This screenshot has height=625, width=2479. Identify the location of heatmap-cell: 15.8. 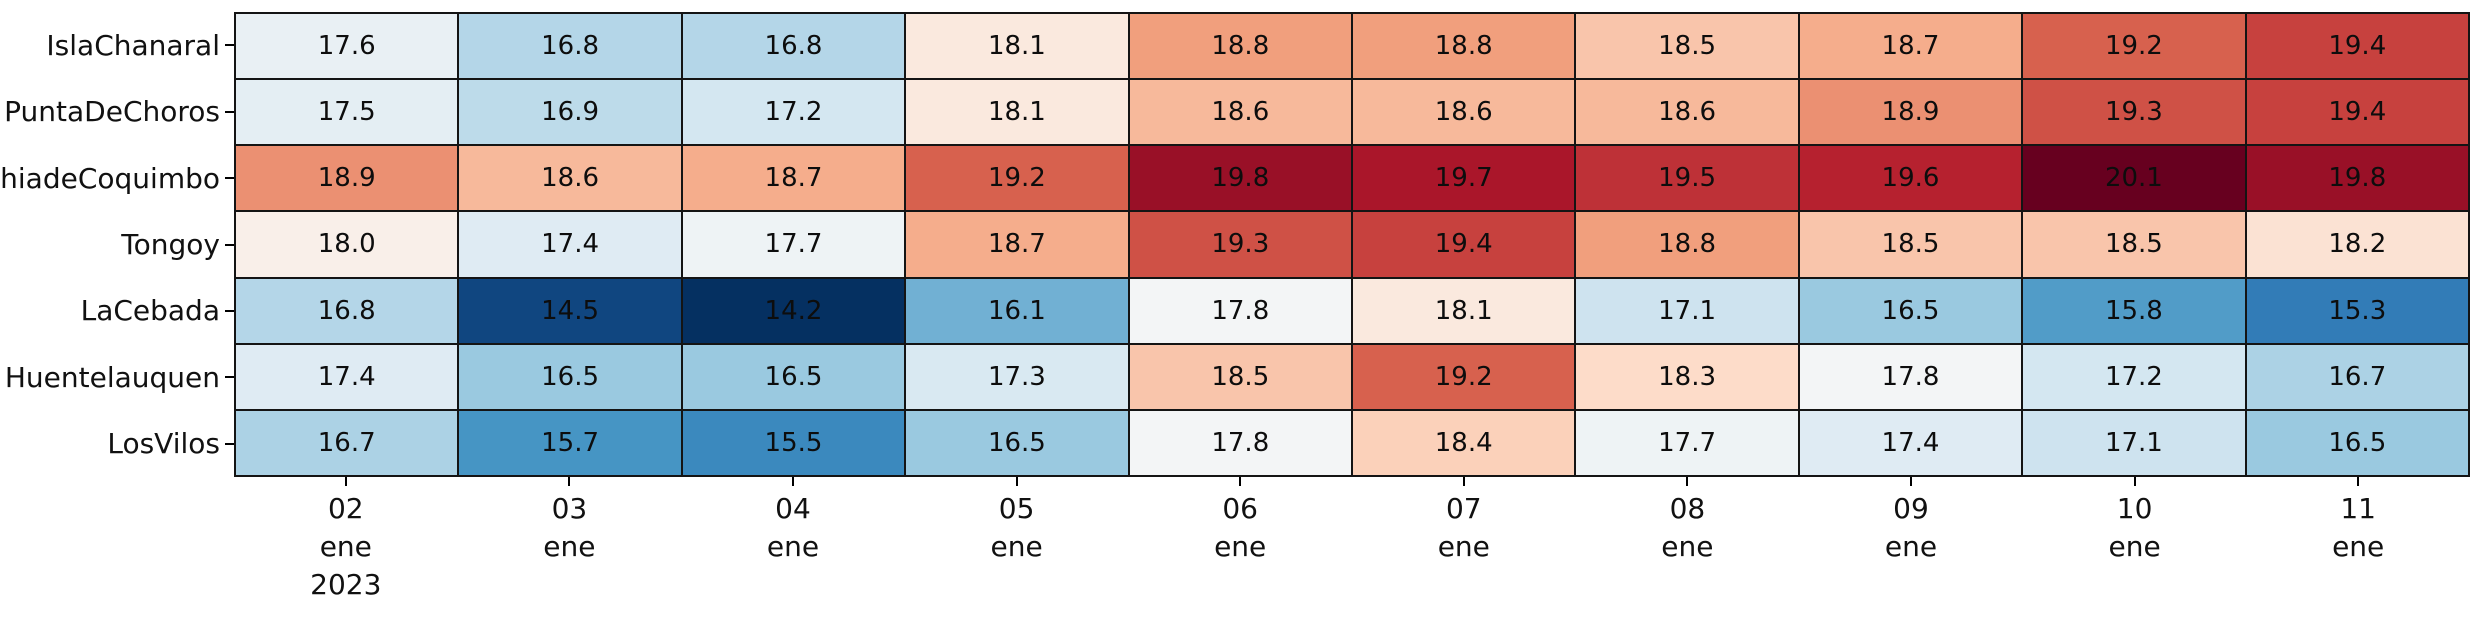
(2134, 310).